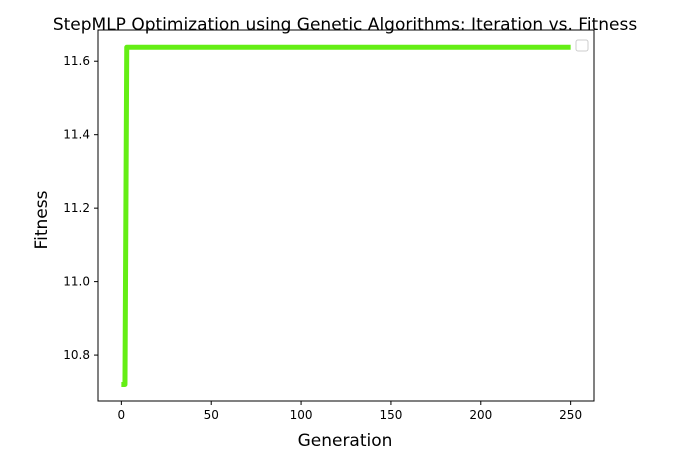 Image resolution: width=690 pixels, height=461 pixels. I want to click on x-axis-label: Generation, so click(345, 441).